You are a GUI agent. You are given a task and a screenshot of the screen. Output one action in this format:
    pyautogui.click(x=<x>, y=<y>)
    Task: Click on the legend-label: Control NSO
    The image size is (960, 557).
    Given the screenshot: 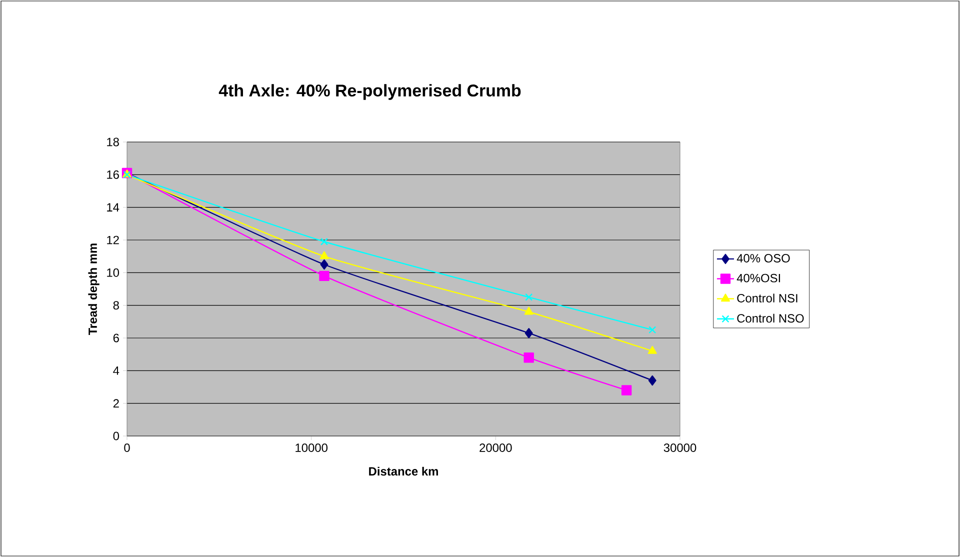 What is the action you would take?
    pyautogui.click(x=770, y=318)
    